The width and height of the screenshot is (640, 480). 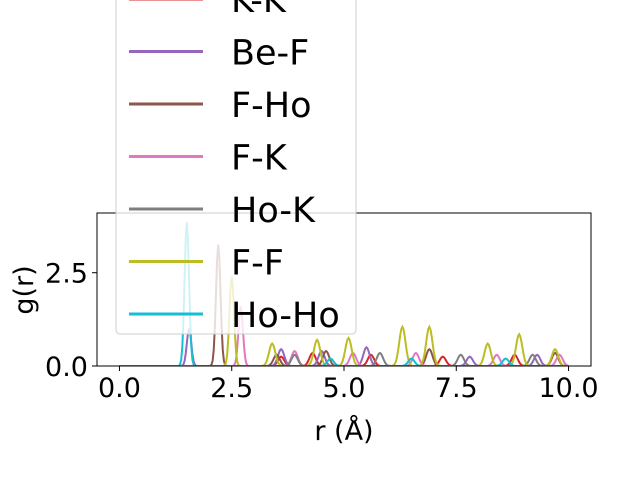 What do you see at coordinates (257, 264) in the screenshot?
I see `legend-label: F-F` at bounding box center [257, 264].